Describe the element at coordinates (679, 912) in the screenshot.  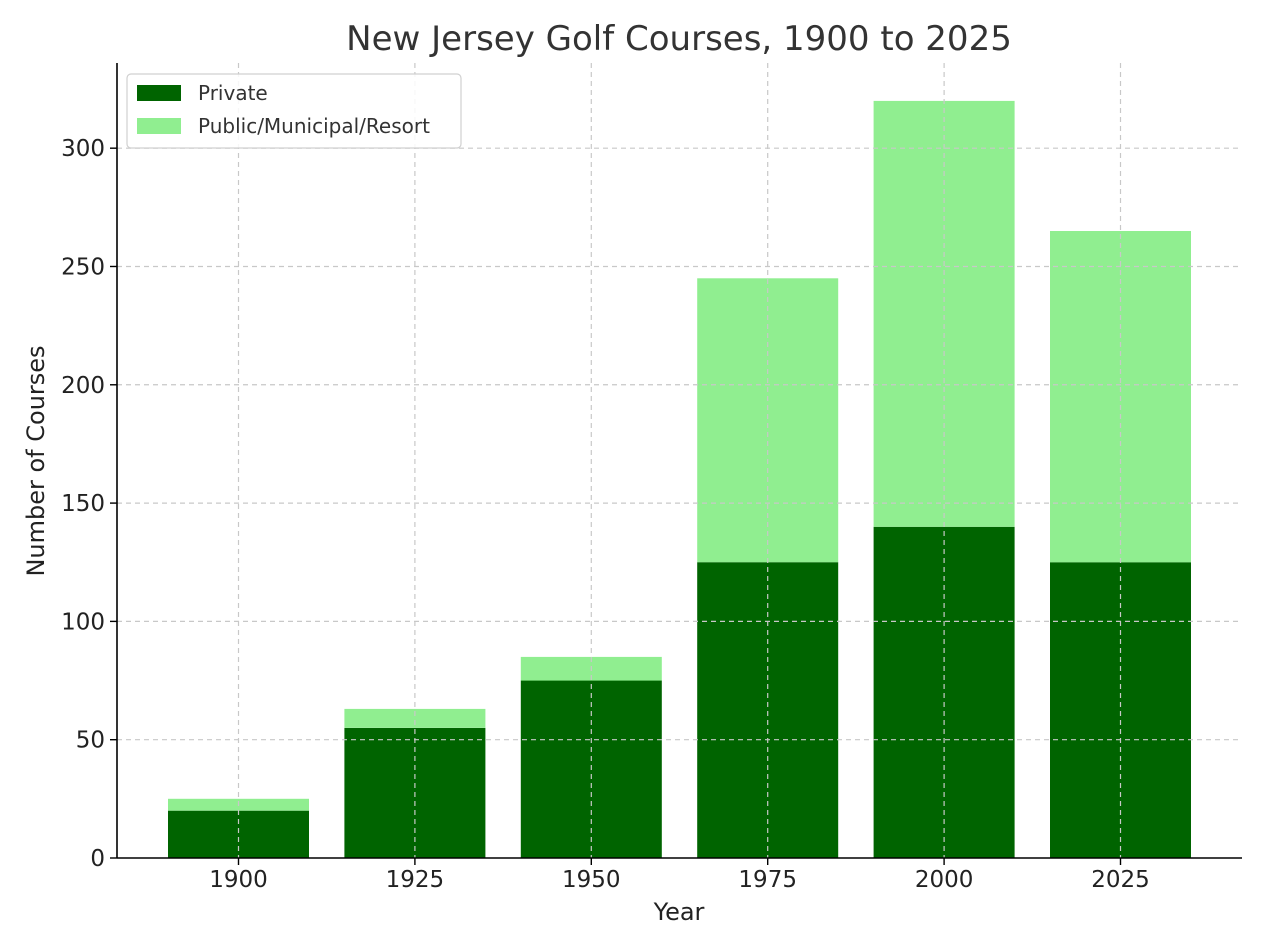
I see `x-axis-label: Year` at that location.